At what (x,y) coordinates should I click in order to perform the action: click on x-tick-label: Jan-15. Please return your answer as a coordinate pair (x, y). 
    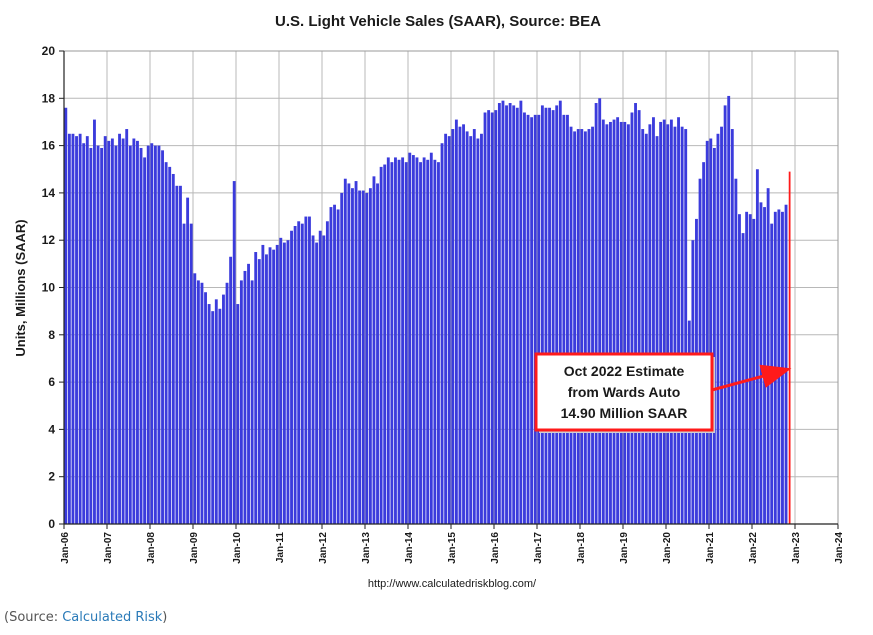
    Looking at the image, I should click on (452, 548).